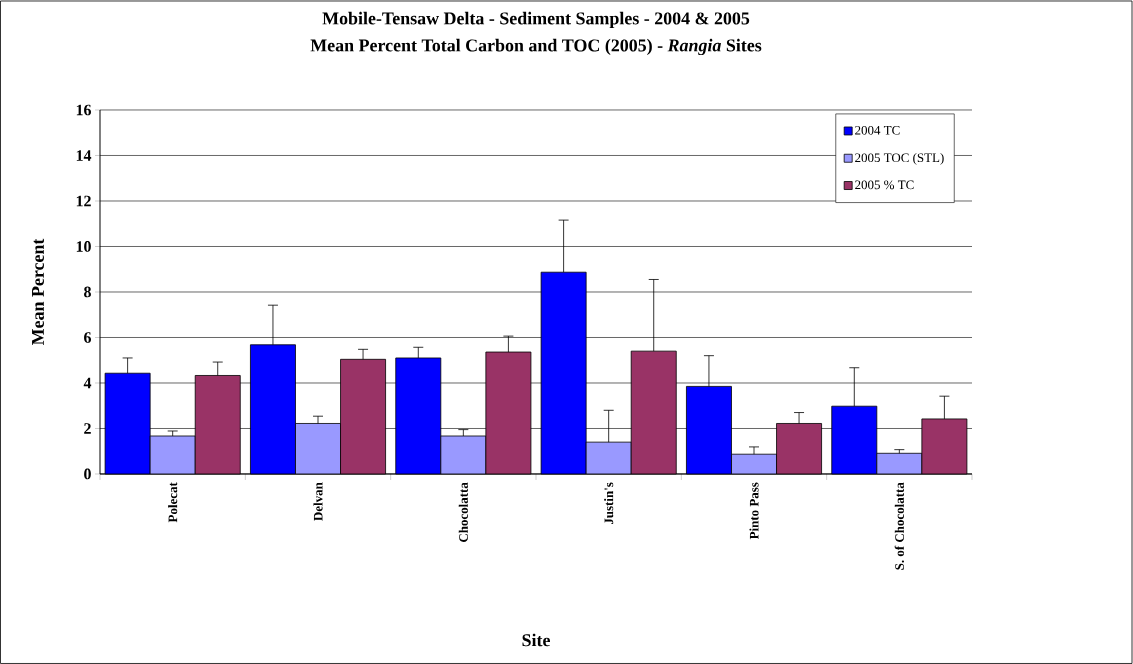  I want to click on x-axis-title: Site, so click(536, 640).